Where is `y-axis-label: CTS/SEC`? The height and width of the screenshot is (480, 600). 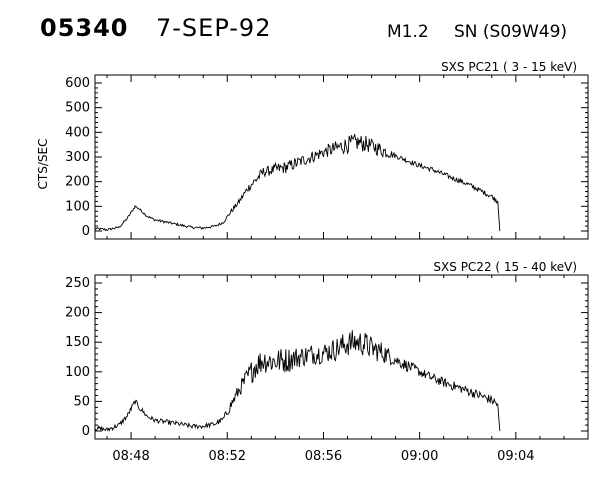 y-axis-label: CTS/SEC is located at coordinates (43, 164).